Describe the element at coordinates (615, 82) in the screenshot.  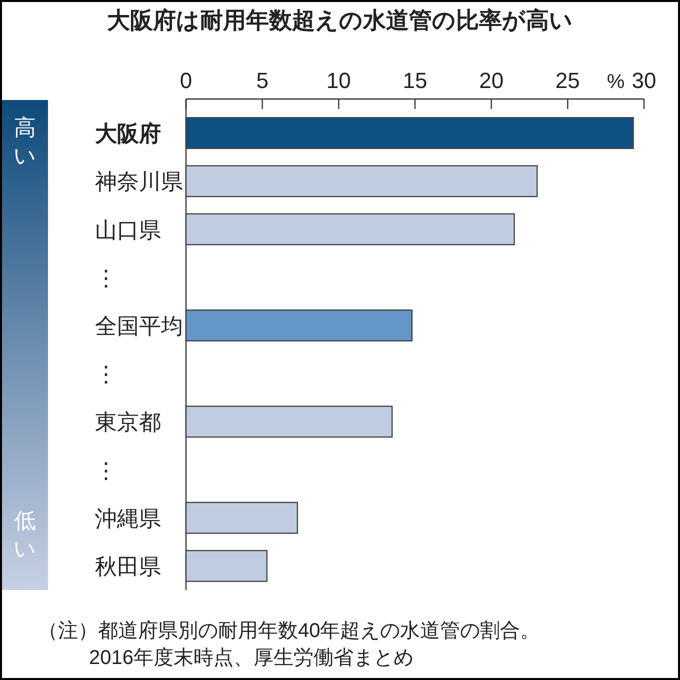
I see `x-axis-title: %` at that location.